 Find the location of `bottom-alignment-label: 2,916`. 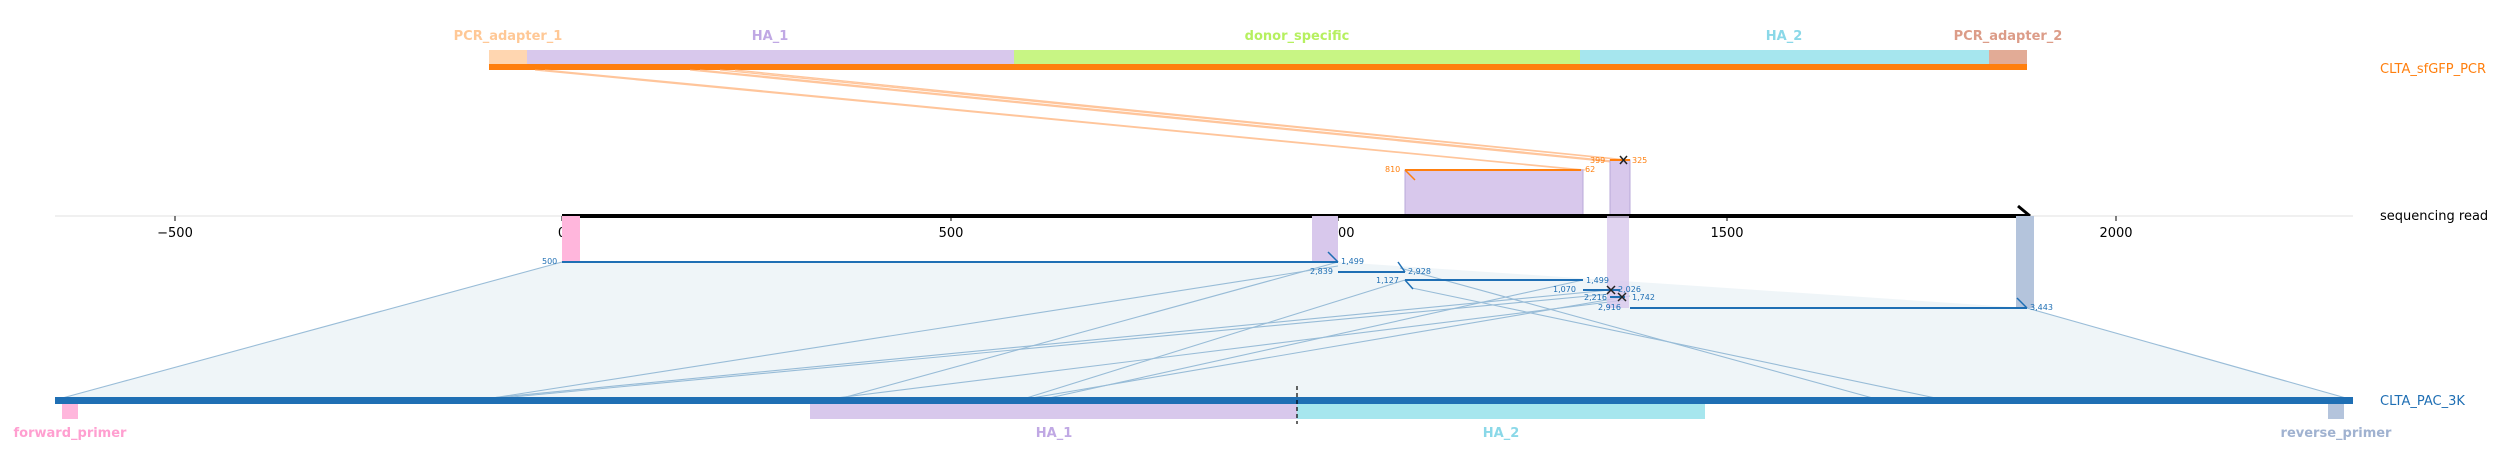

bottom-alignment-label: 2,916 is located at coordinates (1609, 307).